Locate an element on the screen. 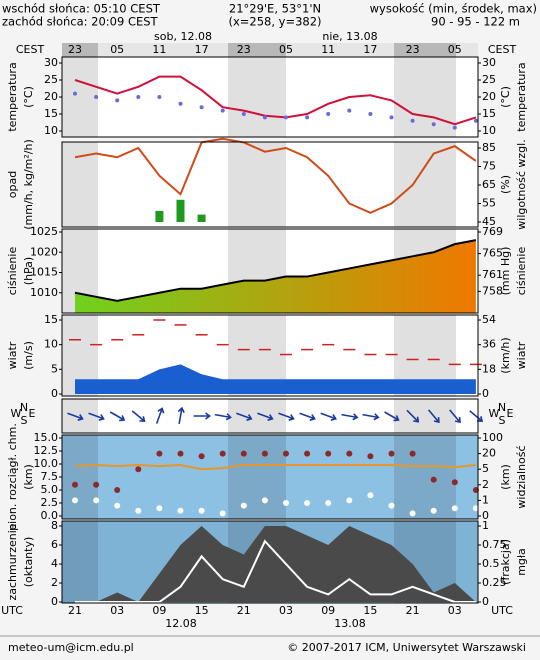 The width and height of the screenshot is (540, 660). series-area is located at coordinates (275, 564).